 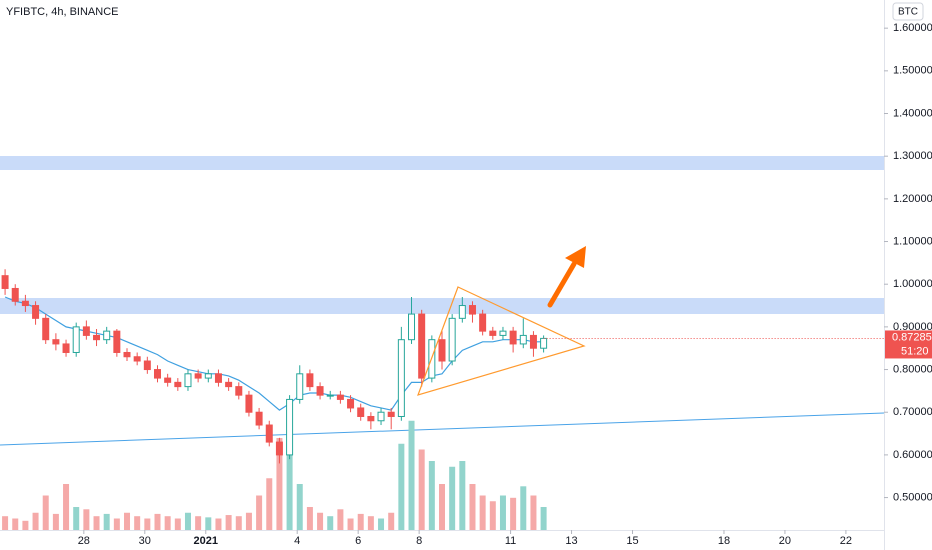 What do you see at coordinates (632, 541) in the screenshot?
I see `x-tick-label: 15` at bounding box center [632, 541].